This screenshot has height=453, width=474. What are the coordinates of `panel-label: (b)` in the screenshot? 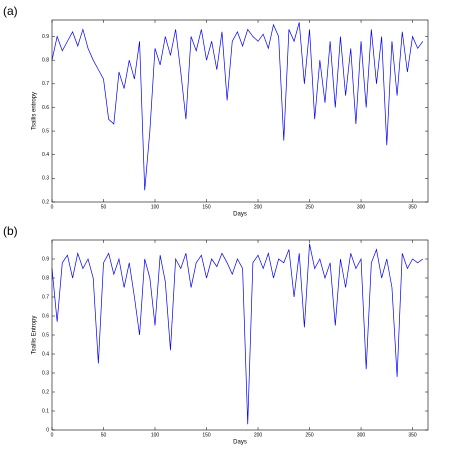 It's located at (10, 231).